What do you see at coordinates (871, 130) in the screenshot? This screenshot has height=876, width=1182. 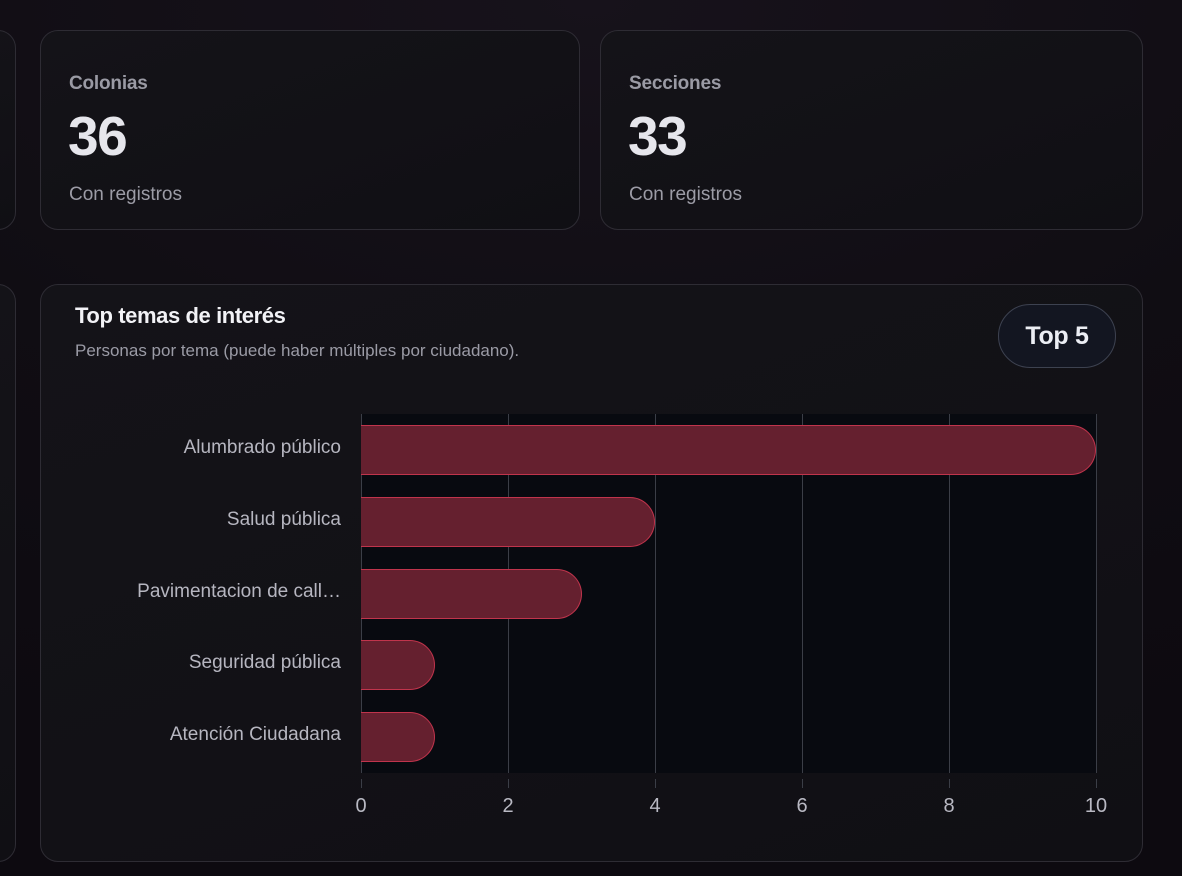 I see `stat-card-secciones: Secciones 33 Con registros` at bounding box center [871, 130].